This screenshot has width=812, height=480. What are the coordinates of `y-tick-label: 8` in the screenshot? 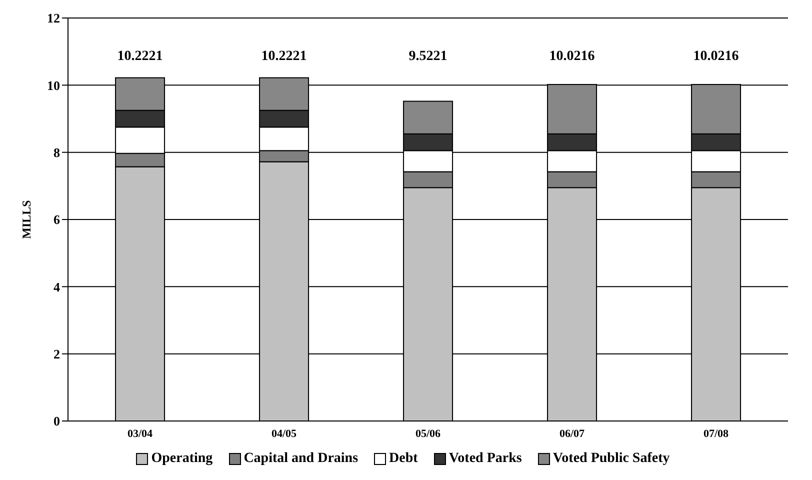 It's located at (57, 152).